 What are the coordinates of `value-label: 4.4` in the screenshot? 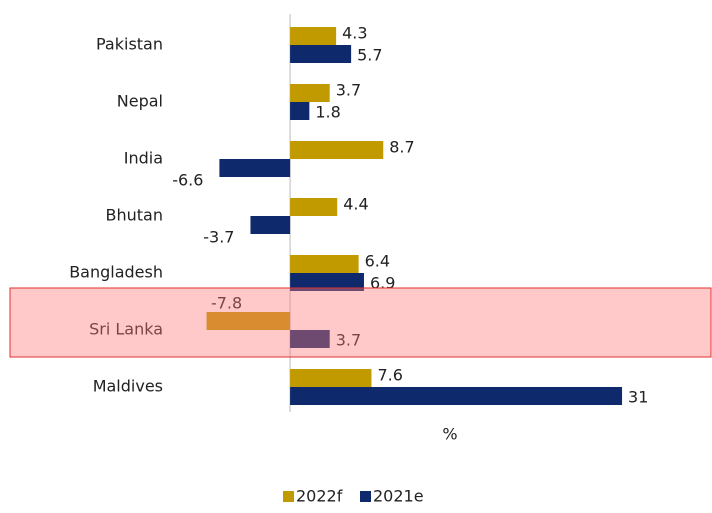 It's located at (355, 204).